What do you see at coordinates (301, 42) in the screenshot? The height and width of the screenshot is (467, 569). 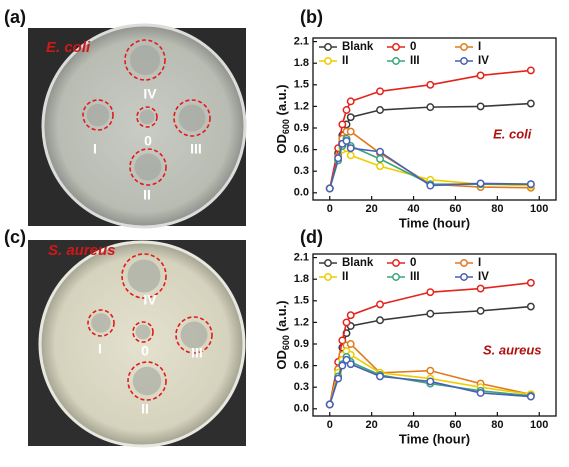 I see `y-tick-label: 2.1` at bounding box center [301, 42].